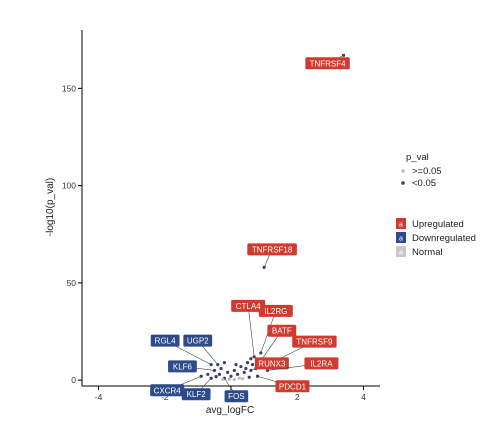  I want to click on legend-label-regulation: Downregulated, so click(444, 238).